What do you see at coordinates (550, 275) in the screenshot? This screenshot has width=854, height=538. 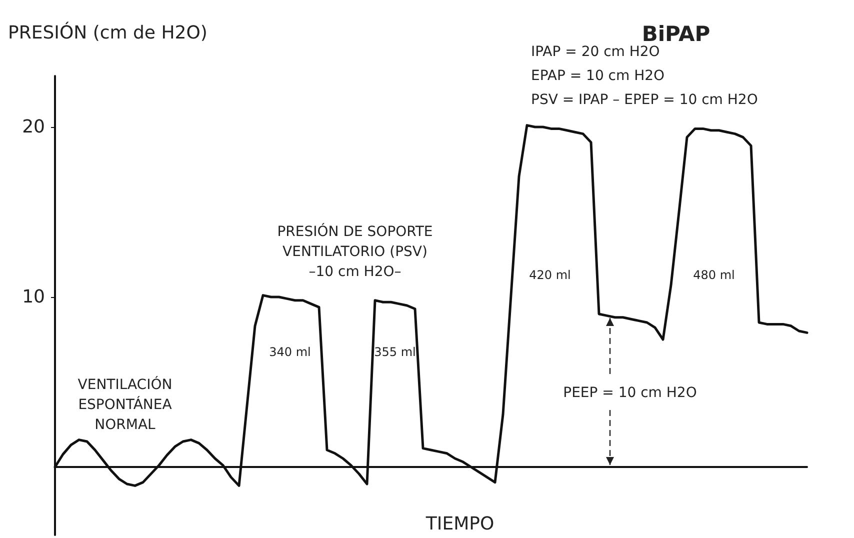 I see `annotation: 420 ml` at bounding box center [550, 275].